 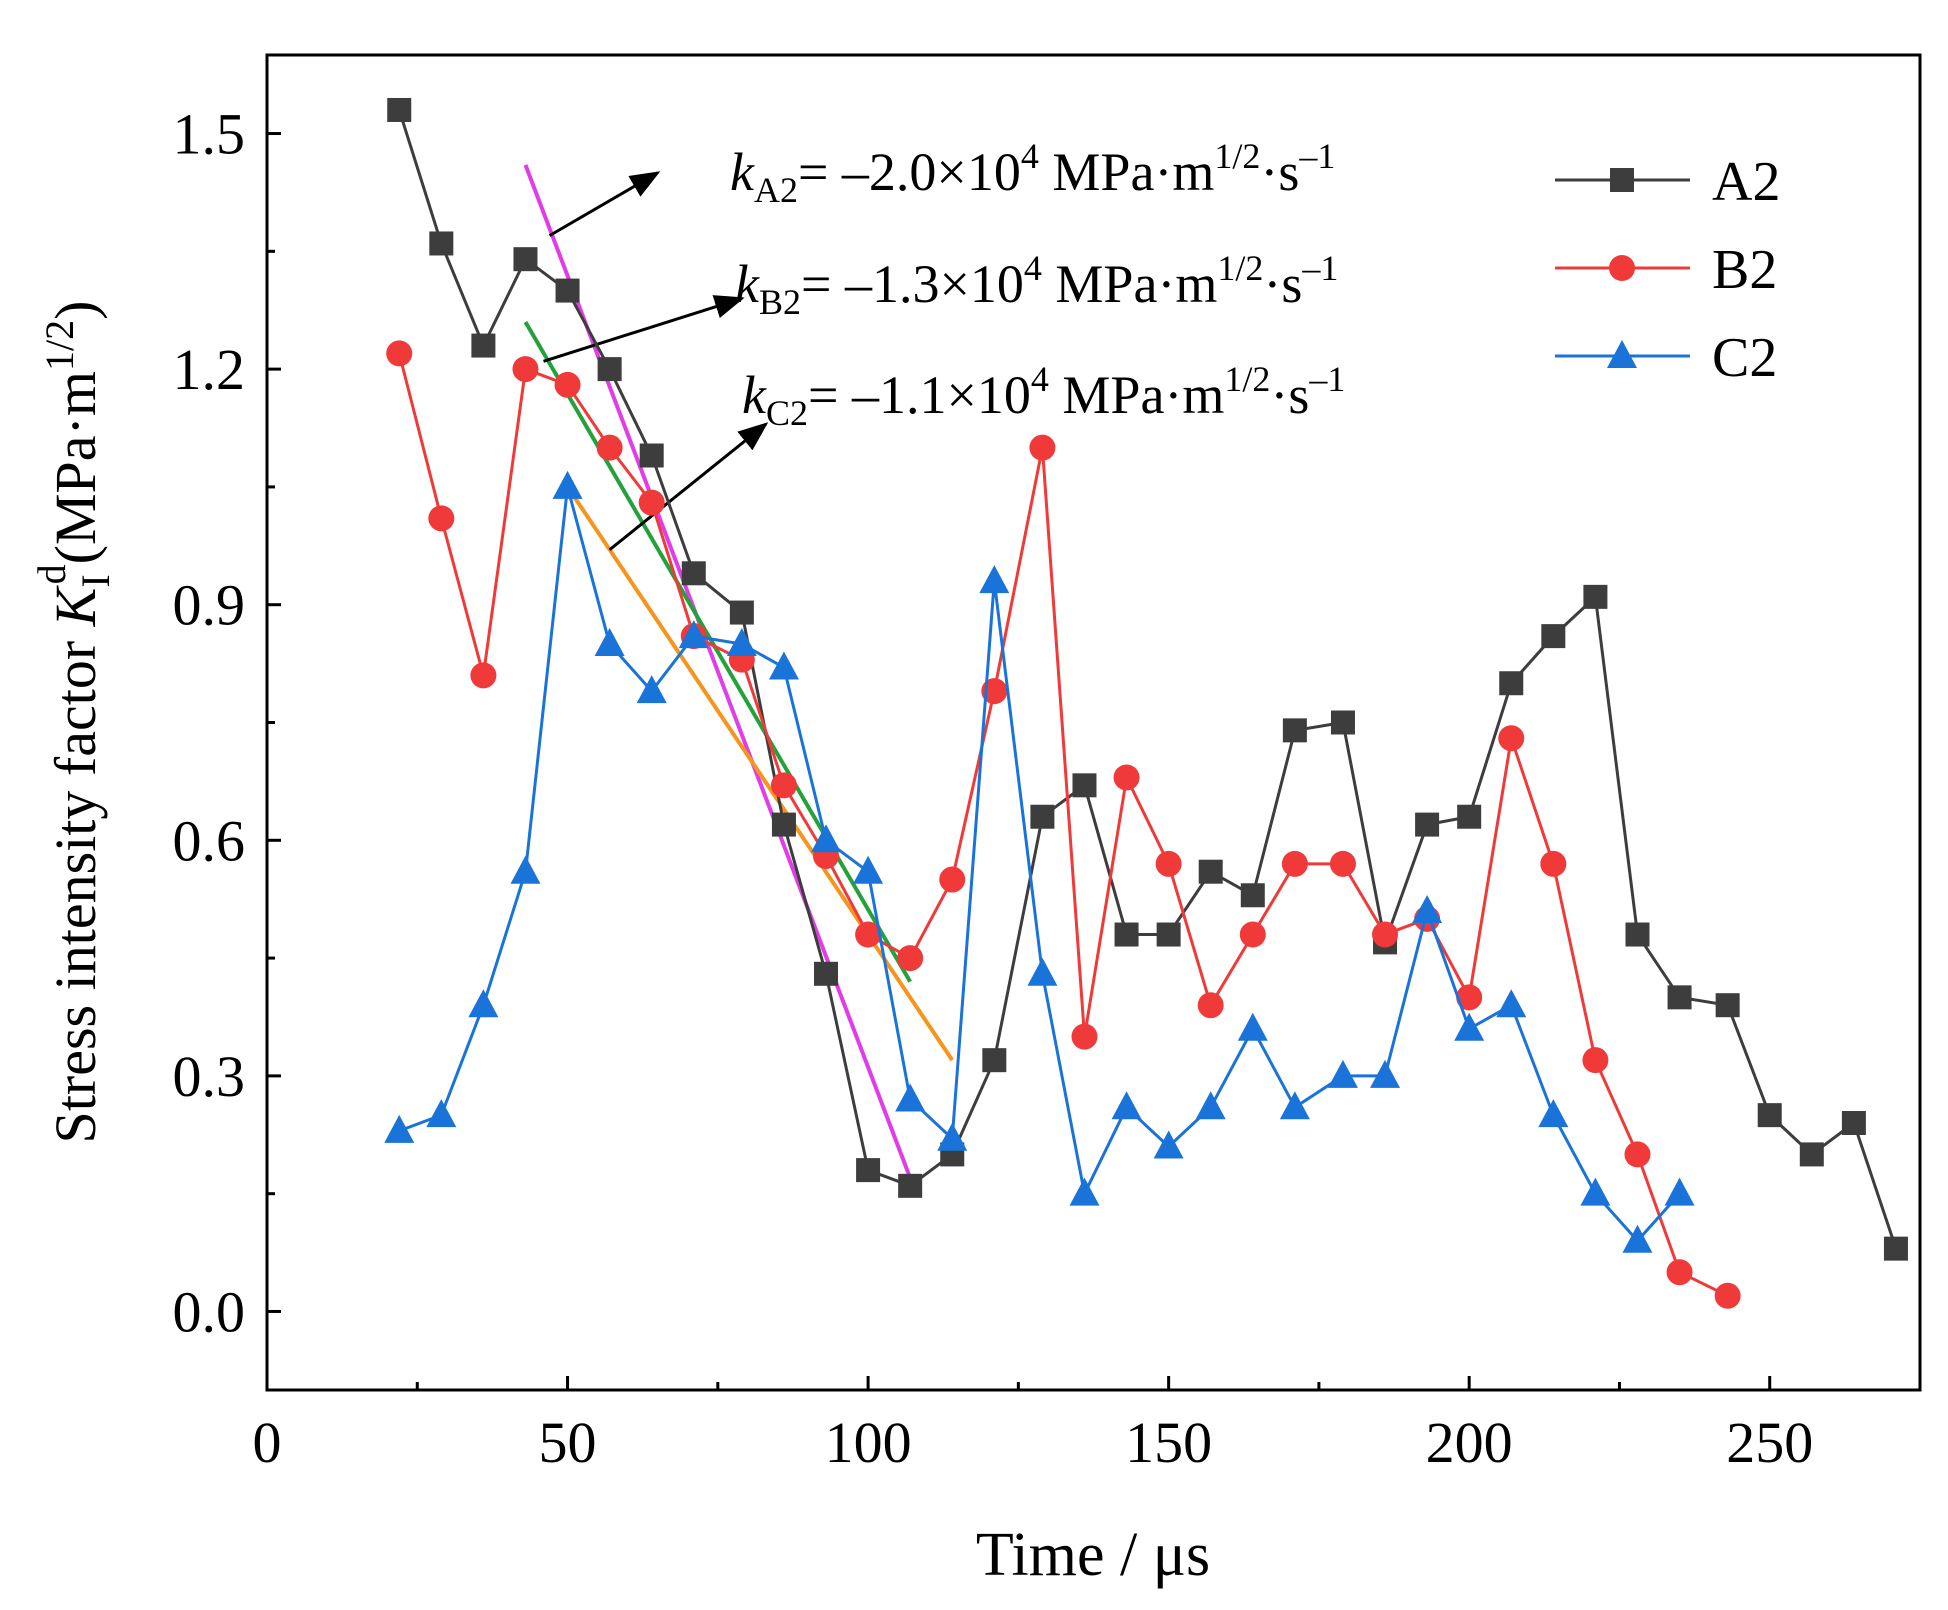 What do you see at coordinates (1469, 1442) in the screenshot?
I see `x-tick-label: 200` at bounding box center [1469, 1442].